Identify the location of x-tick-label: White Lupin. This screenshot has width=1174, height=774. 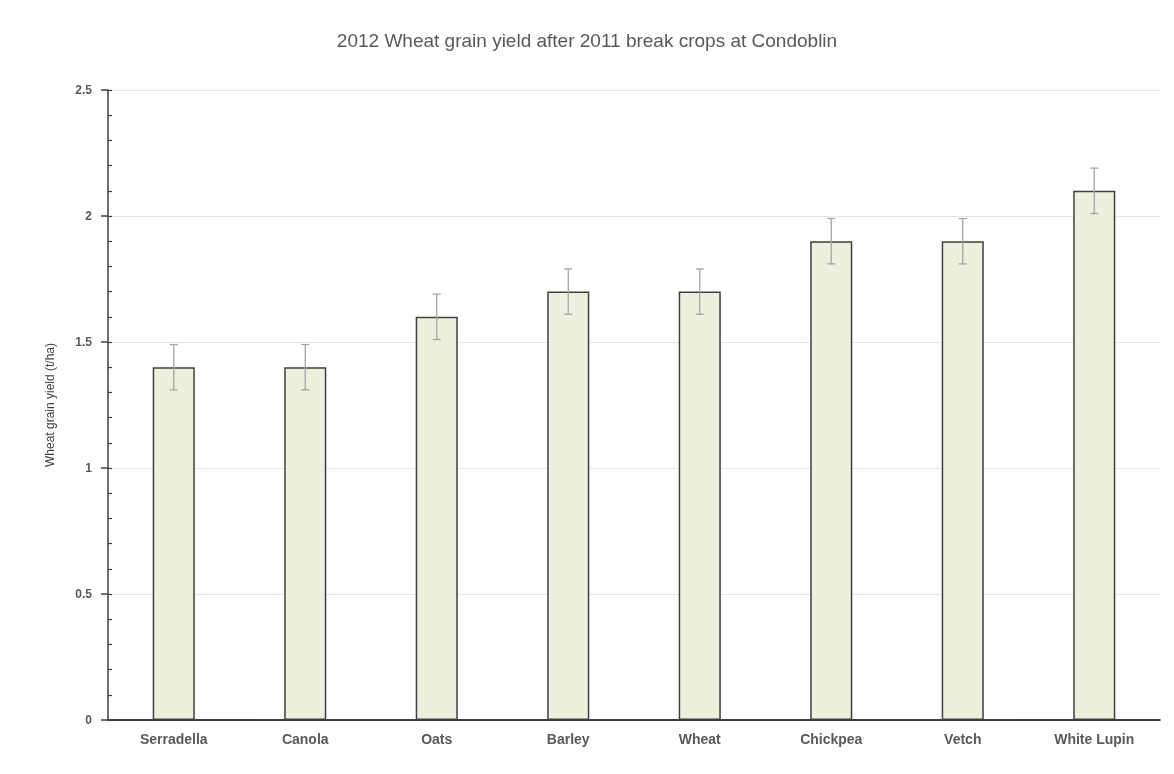
(1094, 739).